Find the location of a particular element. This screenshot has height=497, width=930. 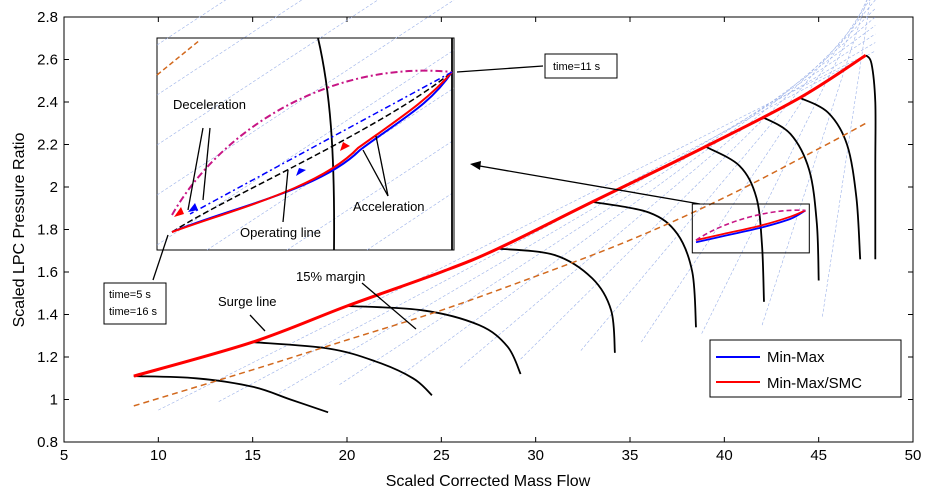

time-16-label: time=16 s is located at coordinates (133, 312).